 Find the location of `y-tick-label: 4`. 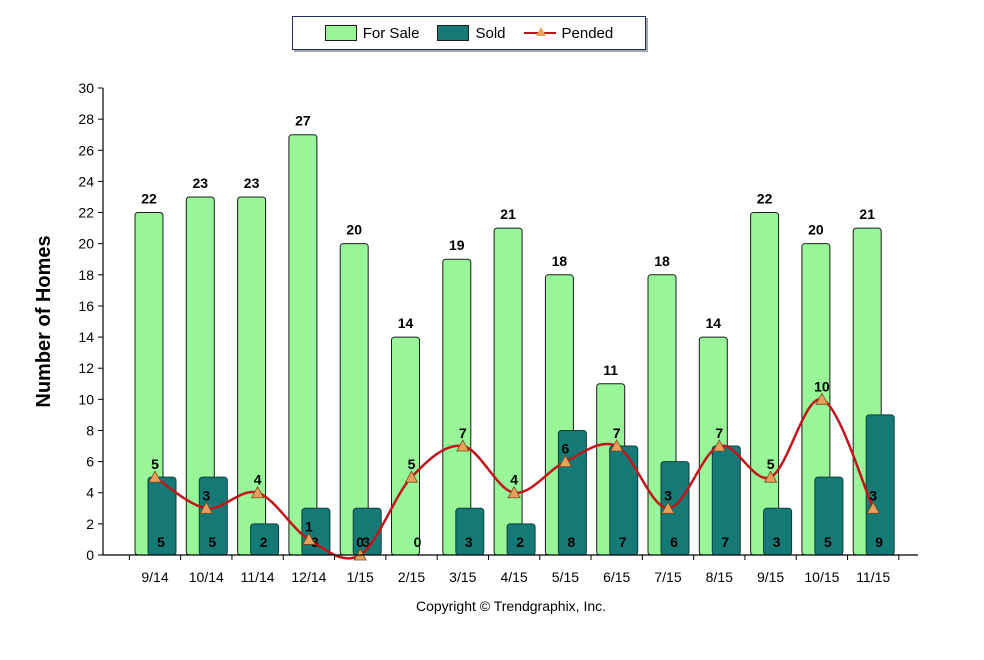

y-tick-label: 4 is located at coordinates (90, 493).